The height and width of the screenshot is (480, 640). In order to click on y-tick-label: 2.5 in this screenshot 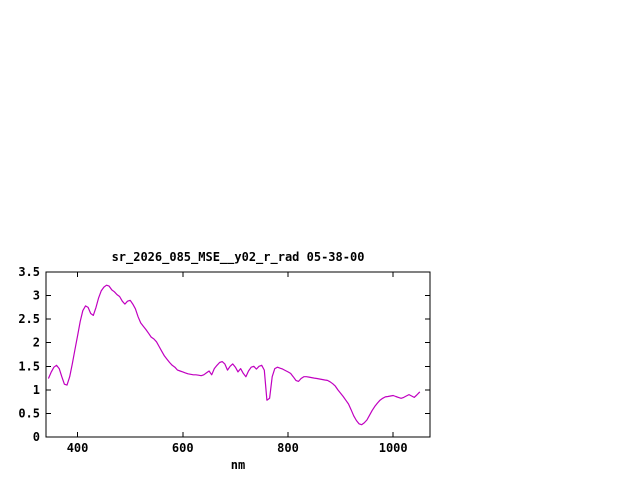, I will do `click(29, 319)`.